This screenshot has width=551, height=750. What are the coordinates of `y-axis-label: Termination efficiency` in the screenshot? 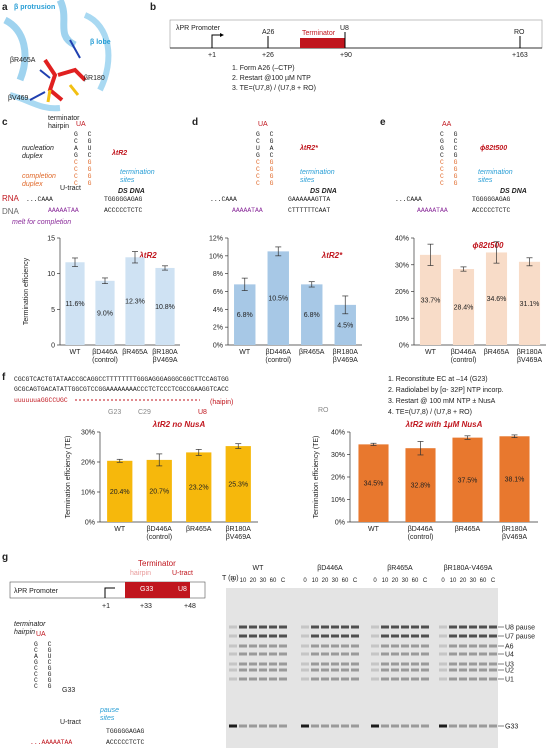 It's located at (26, 291).